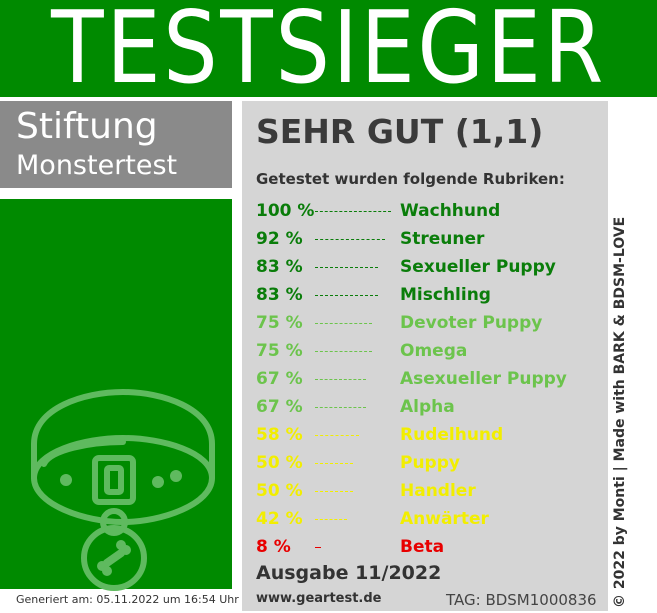 This screenshot has width=657, height=613. What do you see at coordinates (123, 490) in the screenshot?
I see `dog-collar-icon` at bounding box center [123, 490].